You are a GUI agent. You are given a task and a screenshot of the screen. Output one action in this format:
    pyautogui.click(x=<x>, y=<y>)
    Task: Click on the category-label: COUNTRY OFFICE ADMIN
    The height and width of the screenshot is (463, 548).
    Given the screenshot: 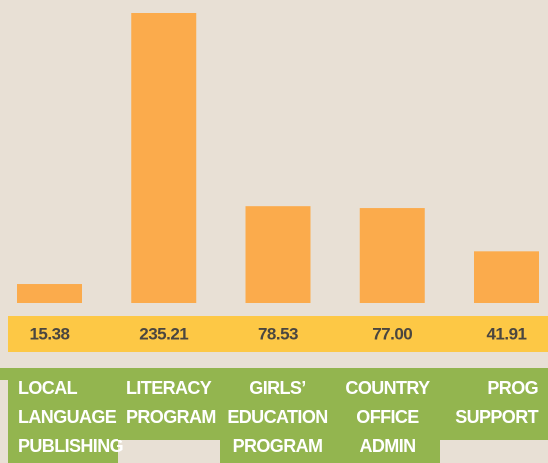 What is the action you would take?
    pyautogui.click(x=387, y=415)
    